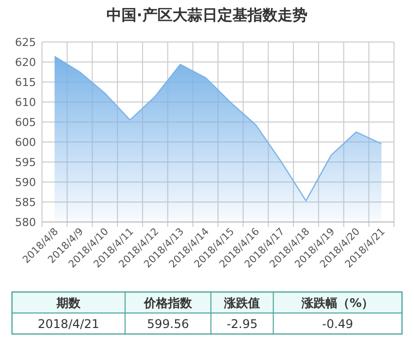  I want to click on y-tick-label: 600, so click(25, 142).